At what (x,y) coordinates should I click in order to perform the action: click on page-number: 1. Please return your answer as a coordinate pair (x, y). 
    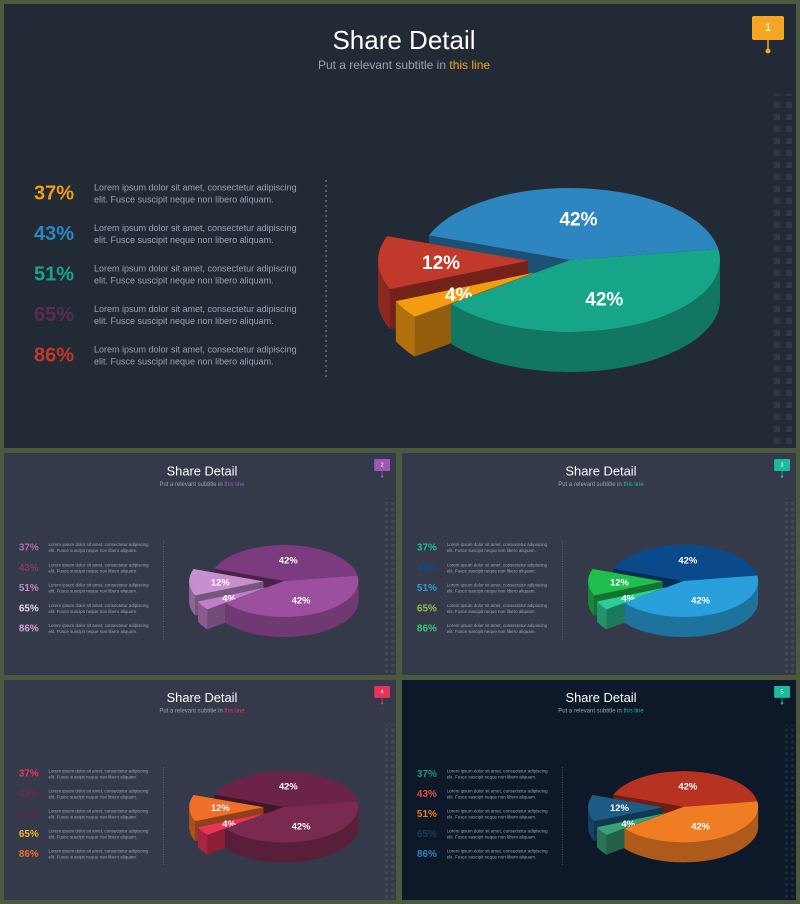
    Looking at the image, I should click on (768, 28).